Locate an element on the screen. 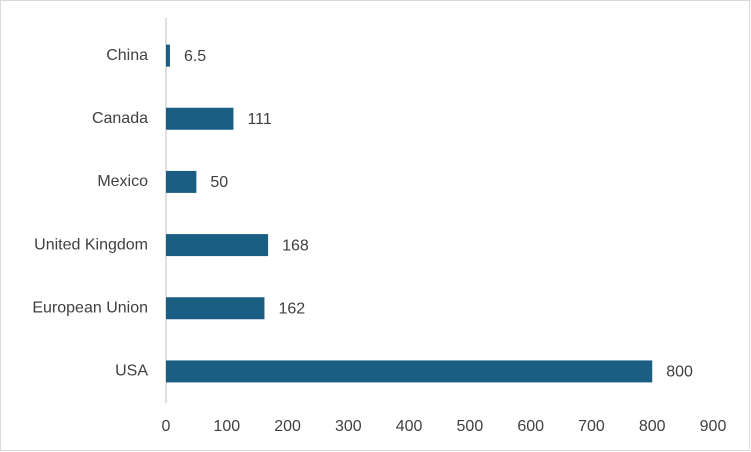 Image resolution: width=751 pixels, height=452 pixels. x-tick-label: 600 is located at coordinates (530, 426).